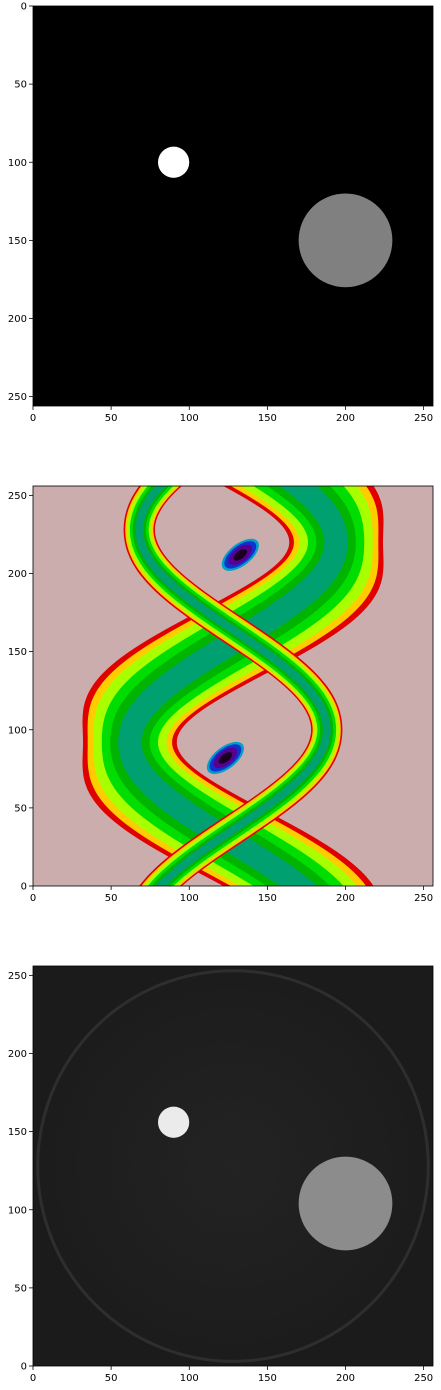 The width and height of the screenshot is (441, 1390). I want to click on sinogram-band-layer, so click(233, 686).